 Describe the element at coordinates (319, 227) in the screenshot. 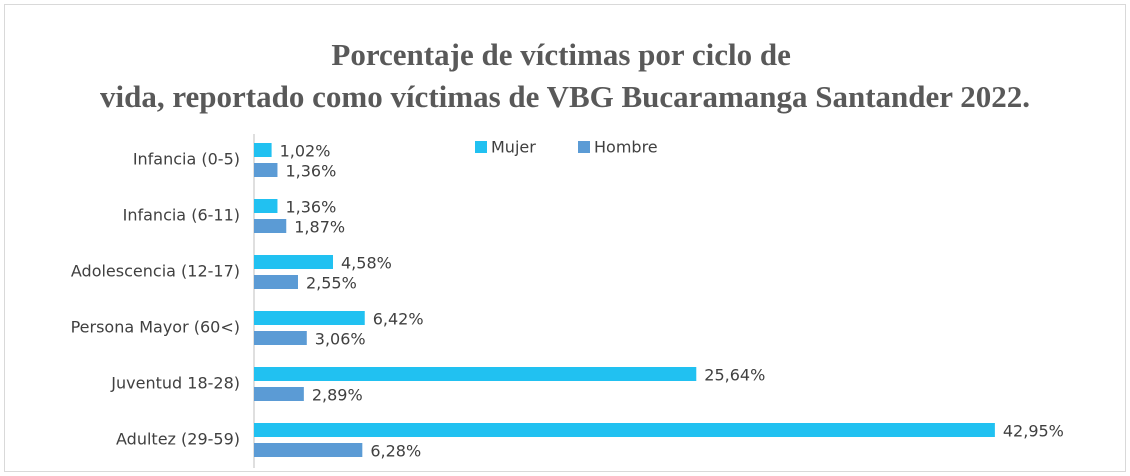

I see `data-label: 1,87%` at that location.